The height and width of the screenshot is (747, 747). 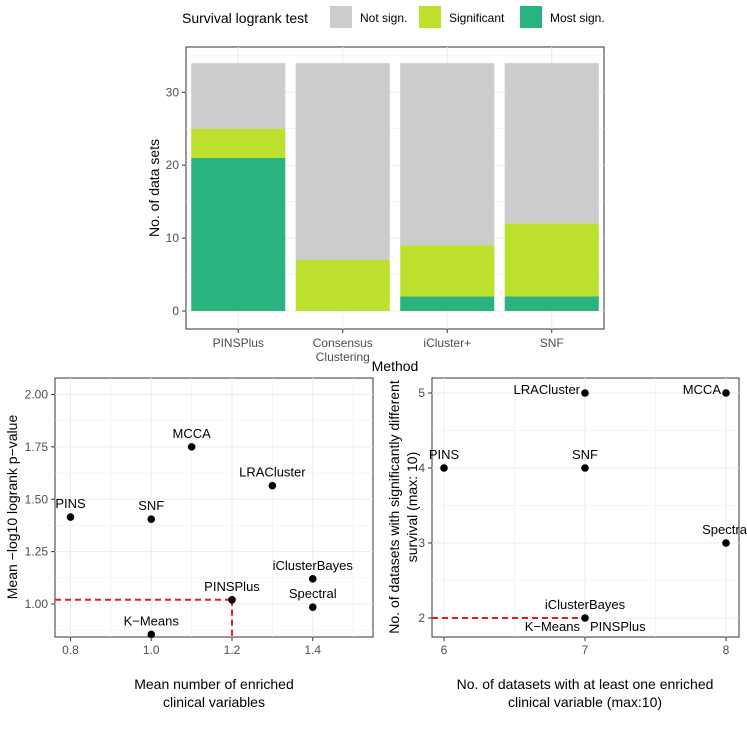 What do you see at coordinates (421, 468) in the screenshot?
I see `y-tick-label: 4` at bounding box center [421, 468].